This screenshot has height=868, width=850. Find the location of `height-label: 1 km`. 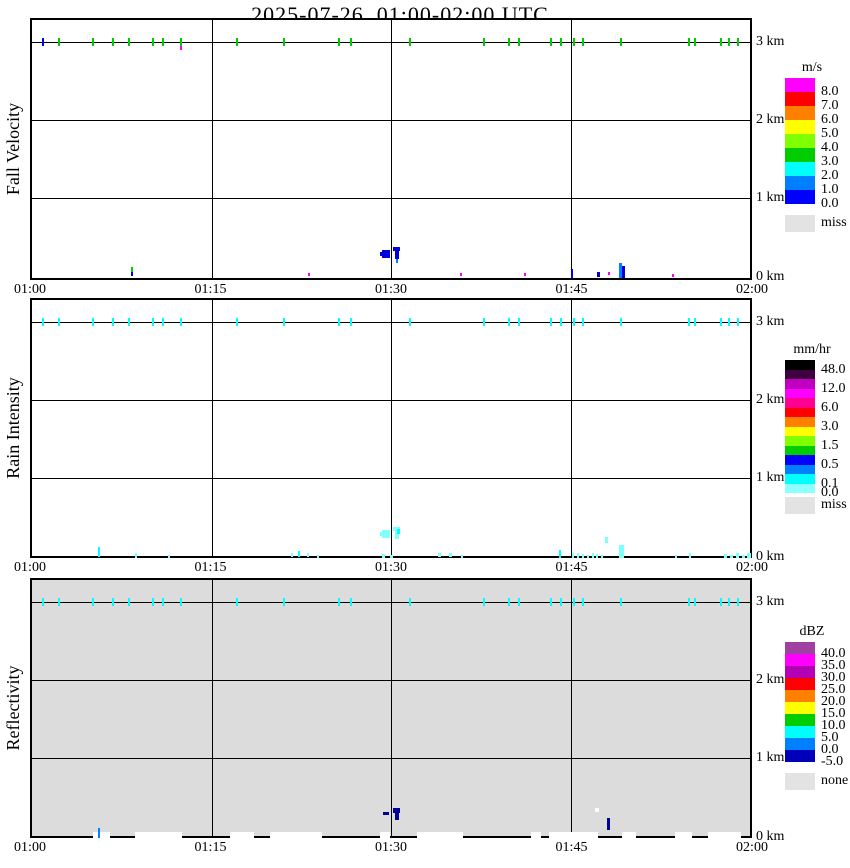

height-label: 1 km is located at coordinates (770, 757).